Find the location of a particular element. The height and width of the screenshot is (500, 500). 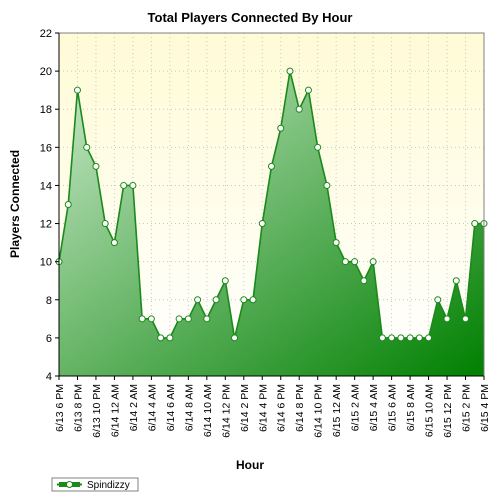

x-tick-label: 6/14 6 PM is located at coordinates (282, 408).